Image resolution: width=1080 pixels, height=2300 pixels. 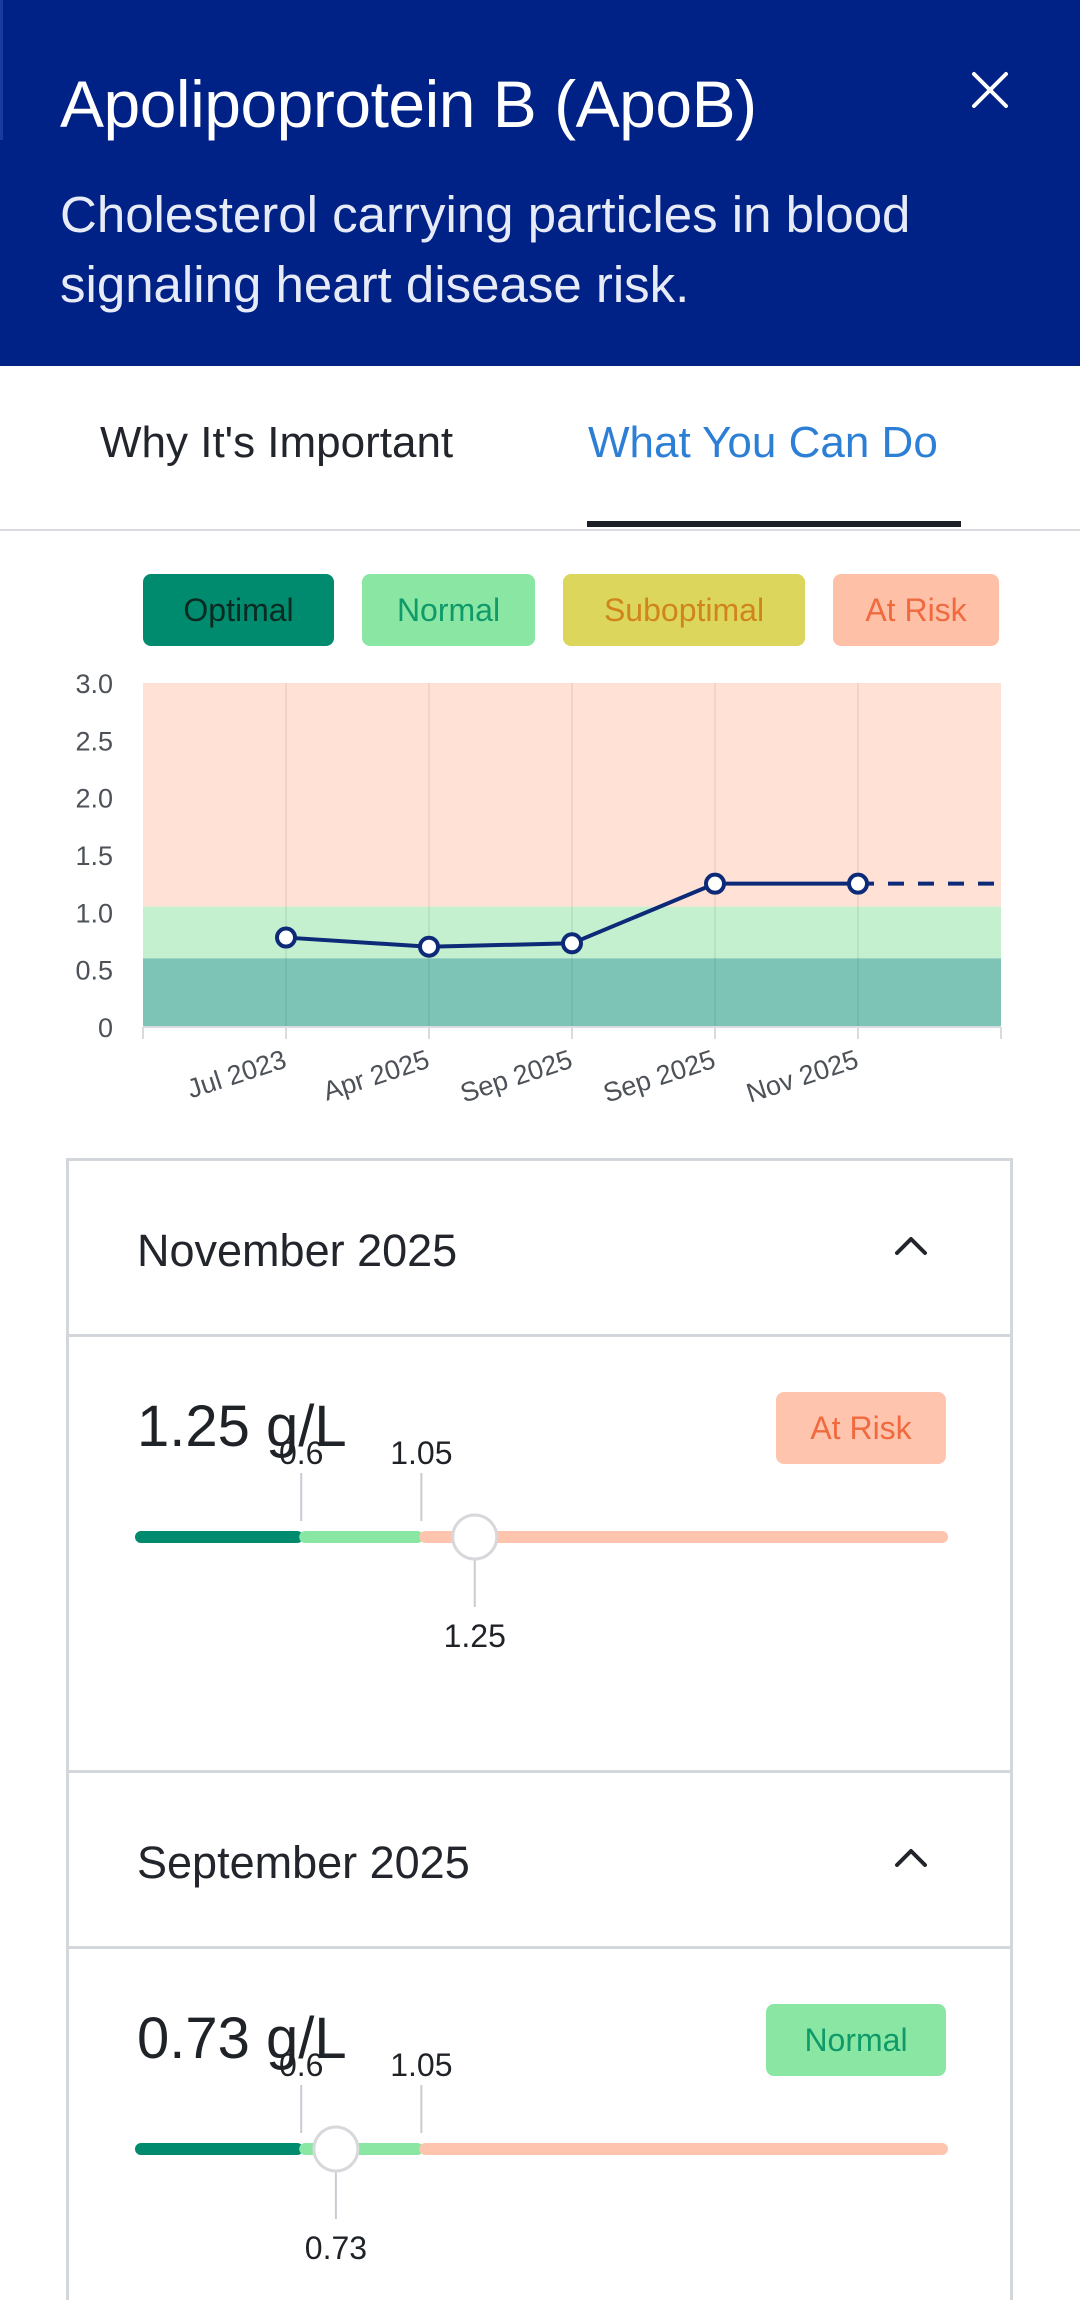 I want to click on y-tick-label: 0.5, so click(x=94, y=971).